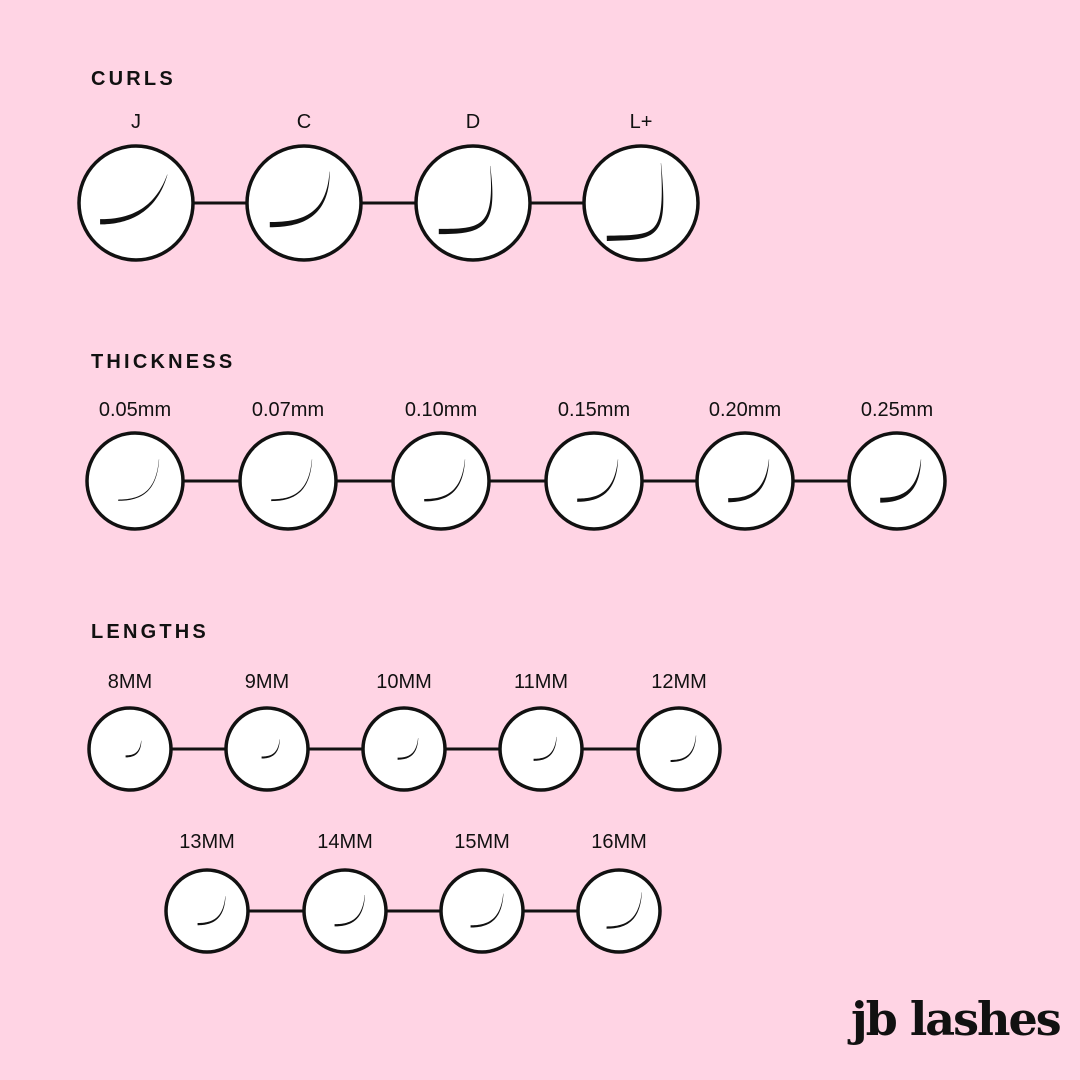  What do you see at coordinates (619, 842) in the screenshot?
I see `item-label: 16MM` at bounding box center [619, 842].